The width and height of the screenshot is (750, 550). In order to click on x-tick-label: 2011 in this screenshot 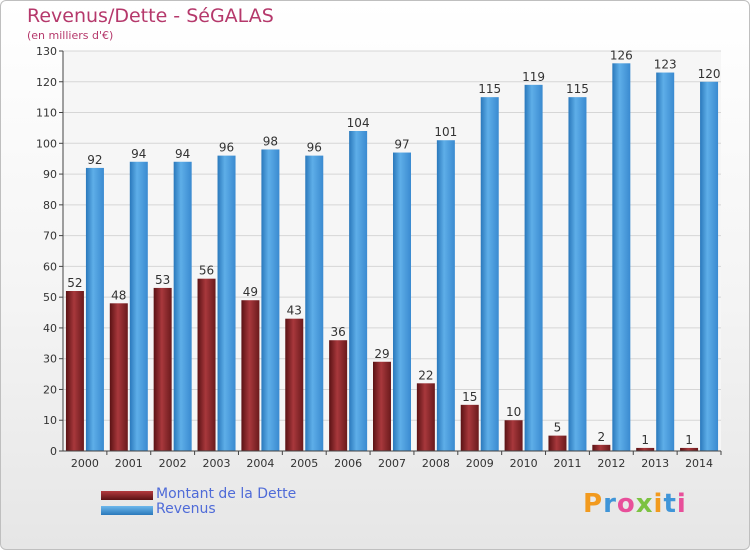, I will do `click(567, 463)`.